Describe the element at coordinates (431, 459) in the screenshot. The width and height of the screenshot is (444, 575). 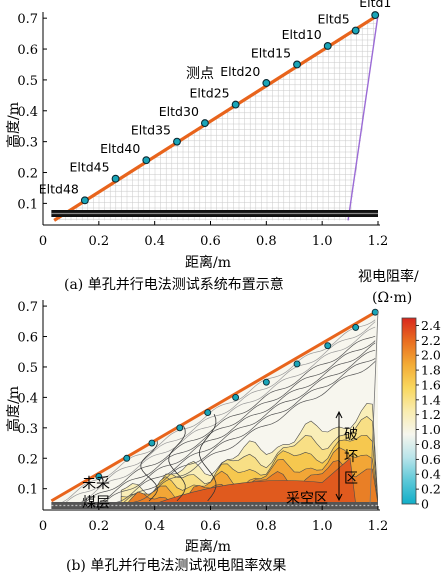
I see `colorbar-tick-label: 0.6` at that location.